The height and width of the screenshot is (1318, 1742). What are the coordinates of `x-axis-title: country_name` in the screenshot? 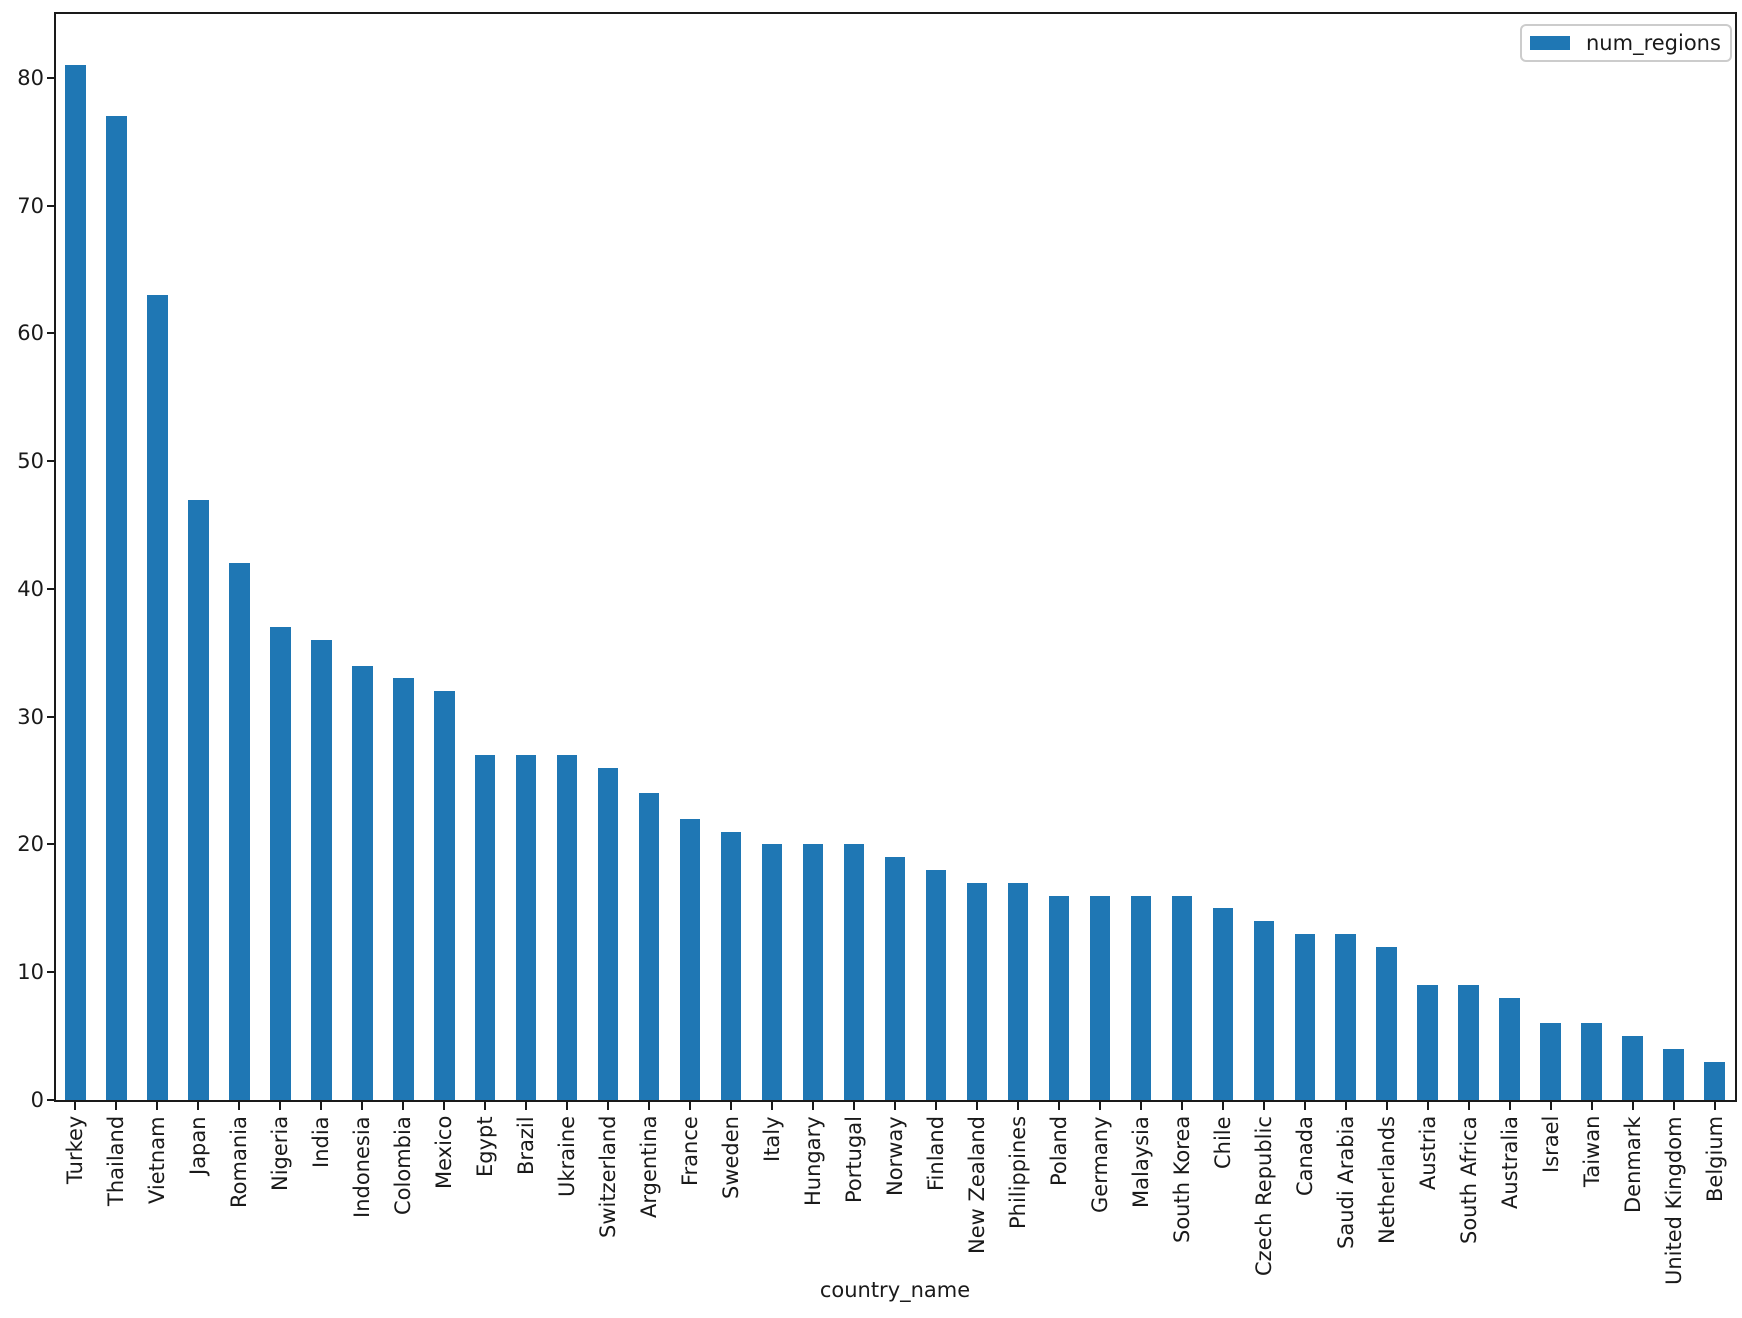 It's located at (895, 1290).